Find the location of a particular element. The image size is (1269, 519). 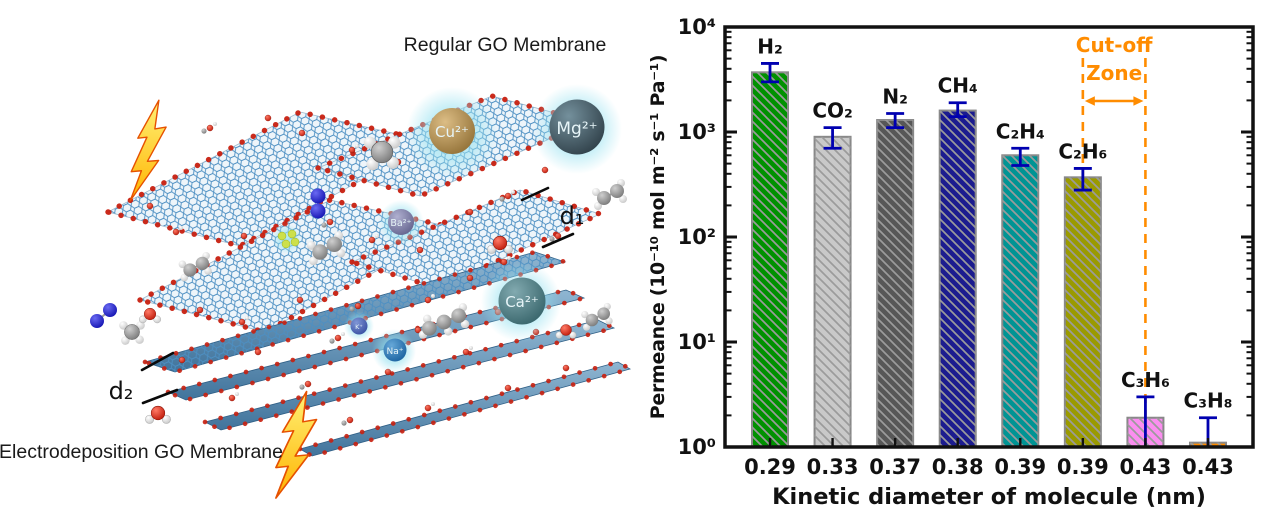

d1-tick-lower is located at coordinates (558, 240).